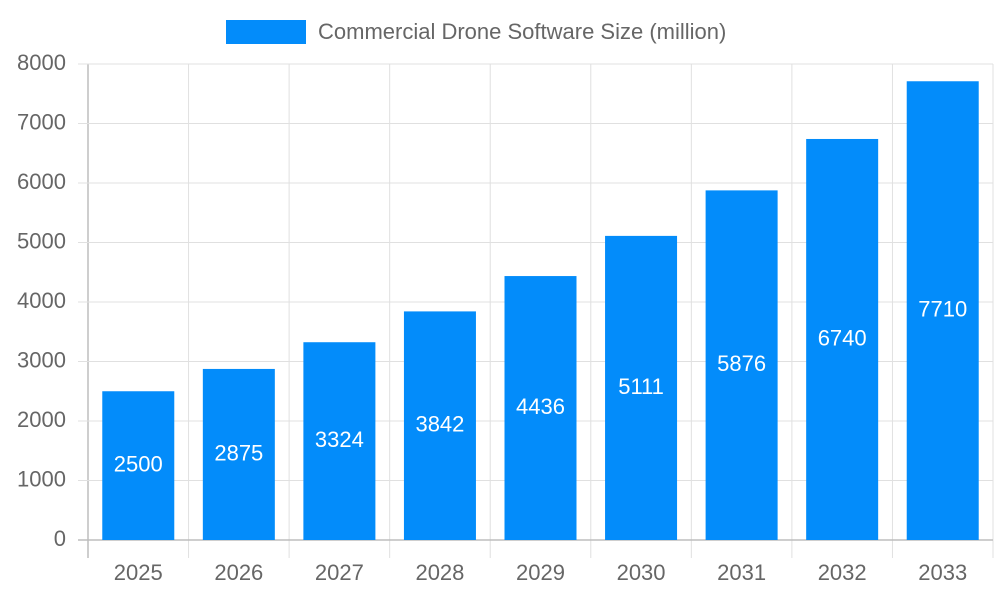 The height and width of the screenshot is (600, 1000). I want to click on x-tick-label: 2033, so click(942, 572).